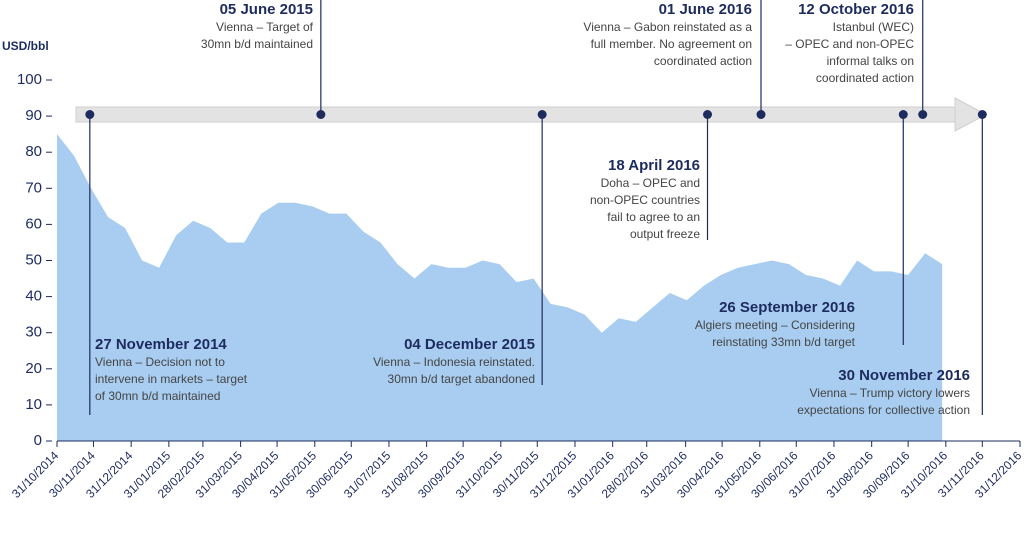 This screenshot has width=1024, height=533. Describe the element at coordinates (654, 165) in the screenshot. I see `annotation-title: 18 April 2016` at that location.